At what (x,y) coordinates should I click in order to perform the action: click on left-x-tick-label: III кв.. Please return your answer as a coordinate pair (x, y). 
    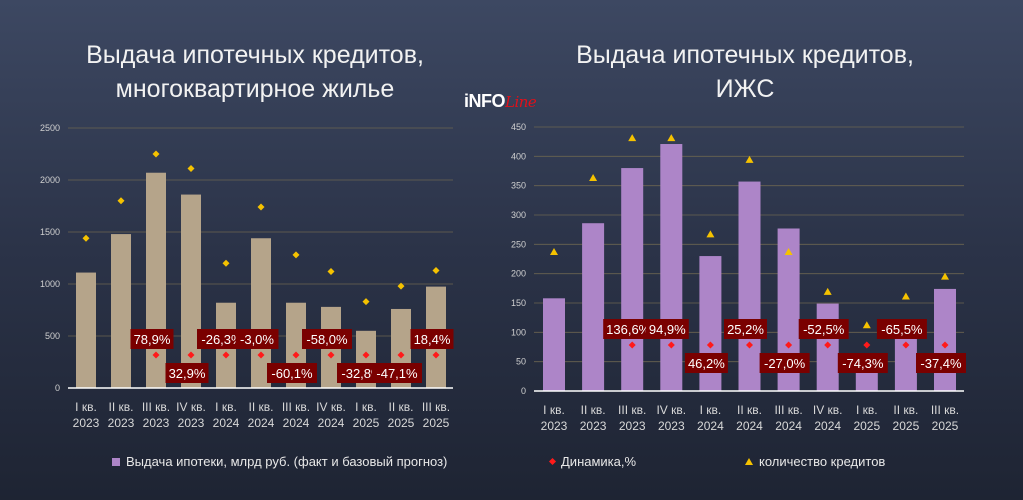
    Looking at the image, I should click on (436, 407).